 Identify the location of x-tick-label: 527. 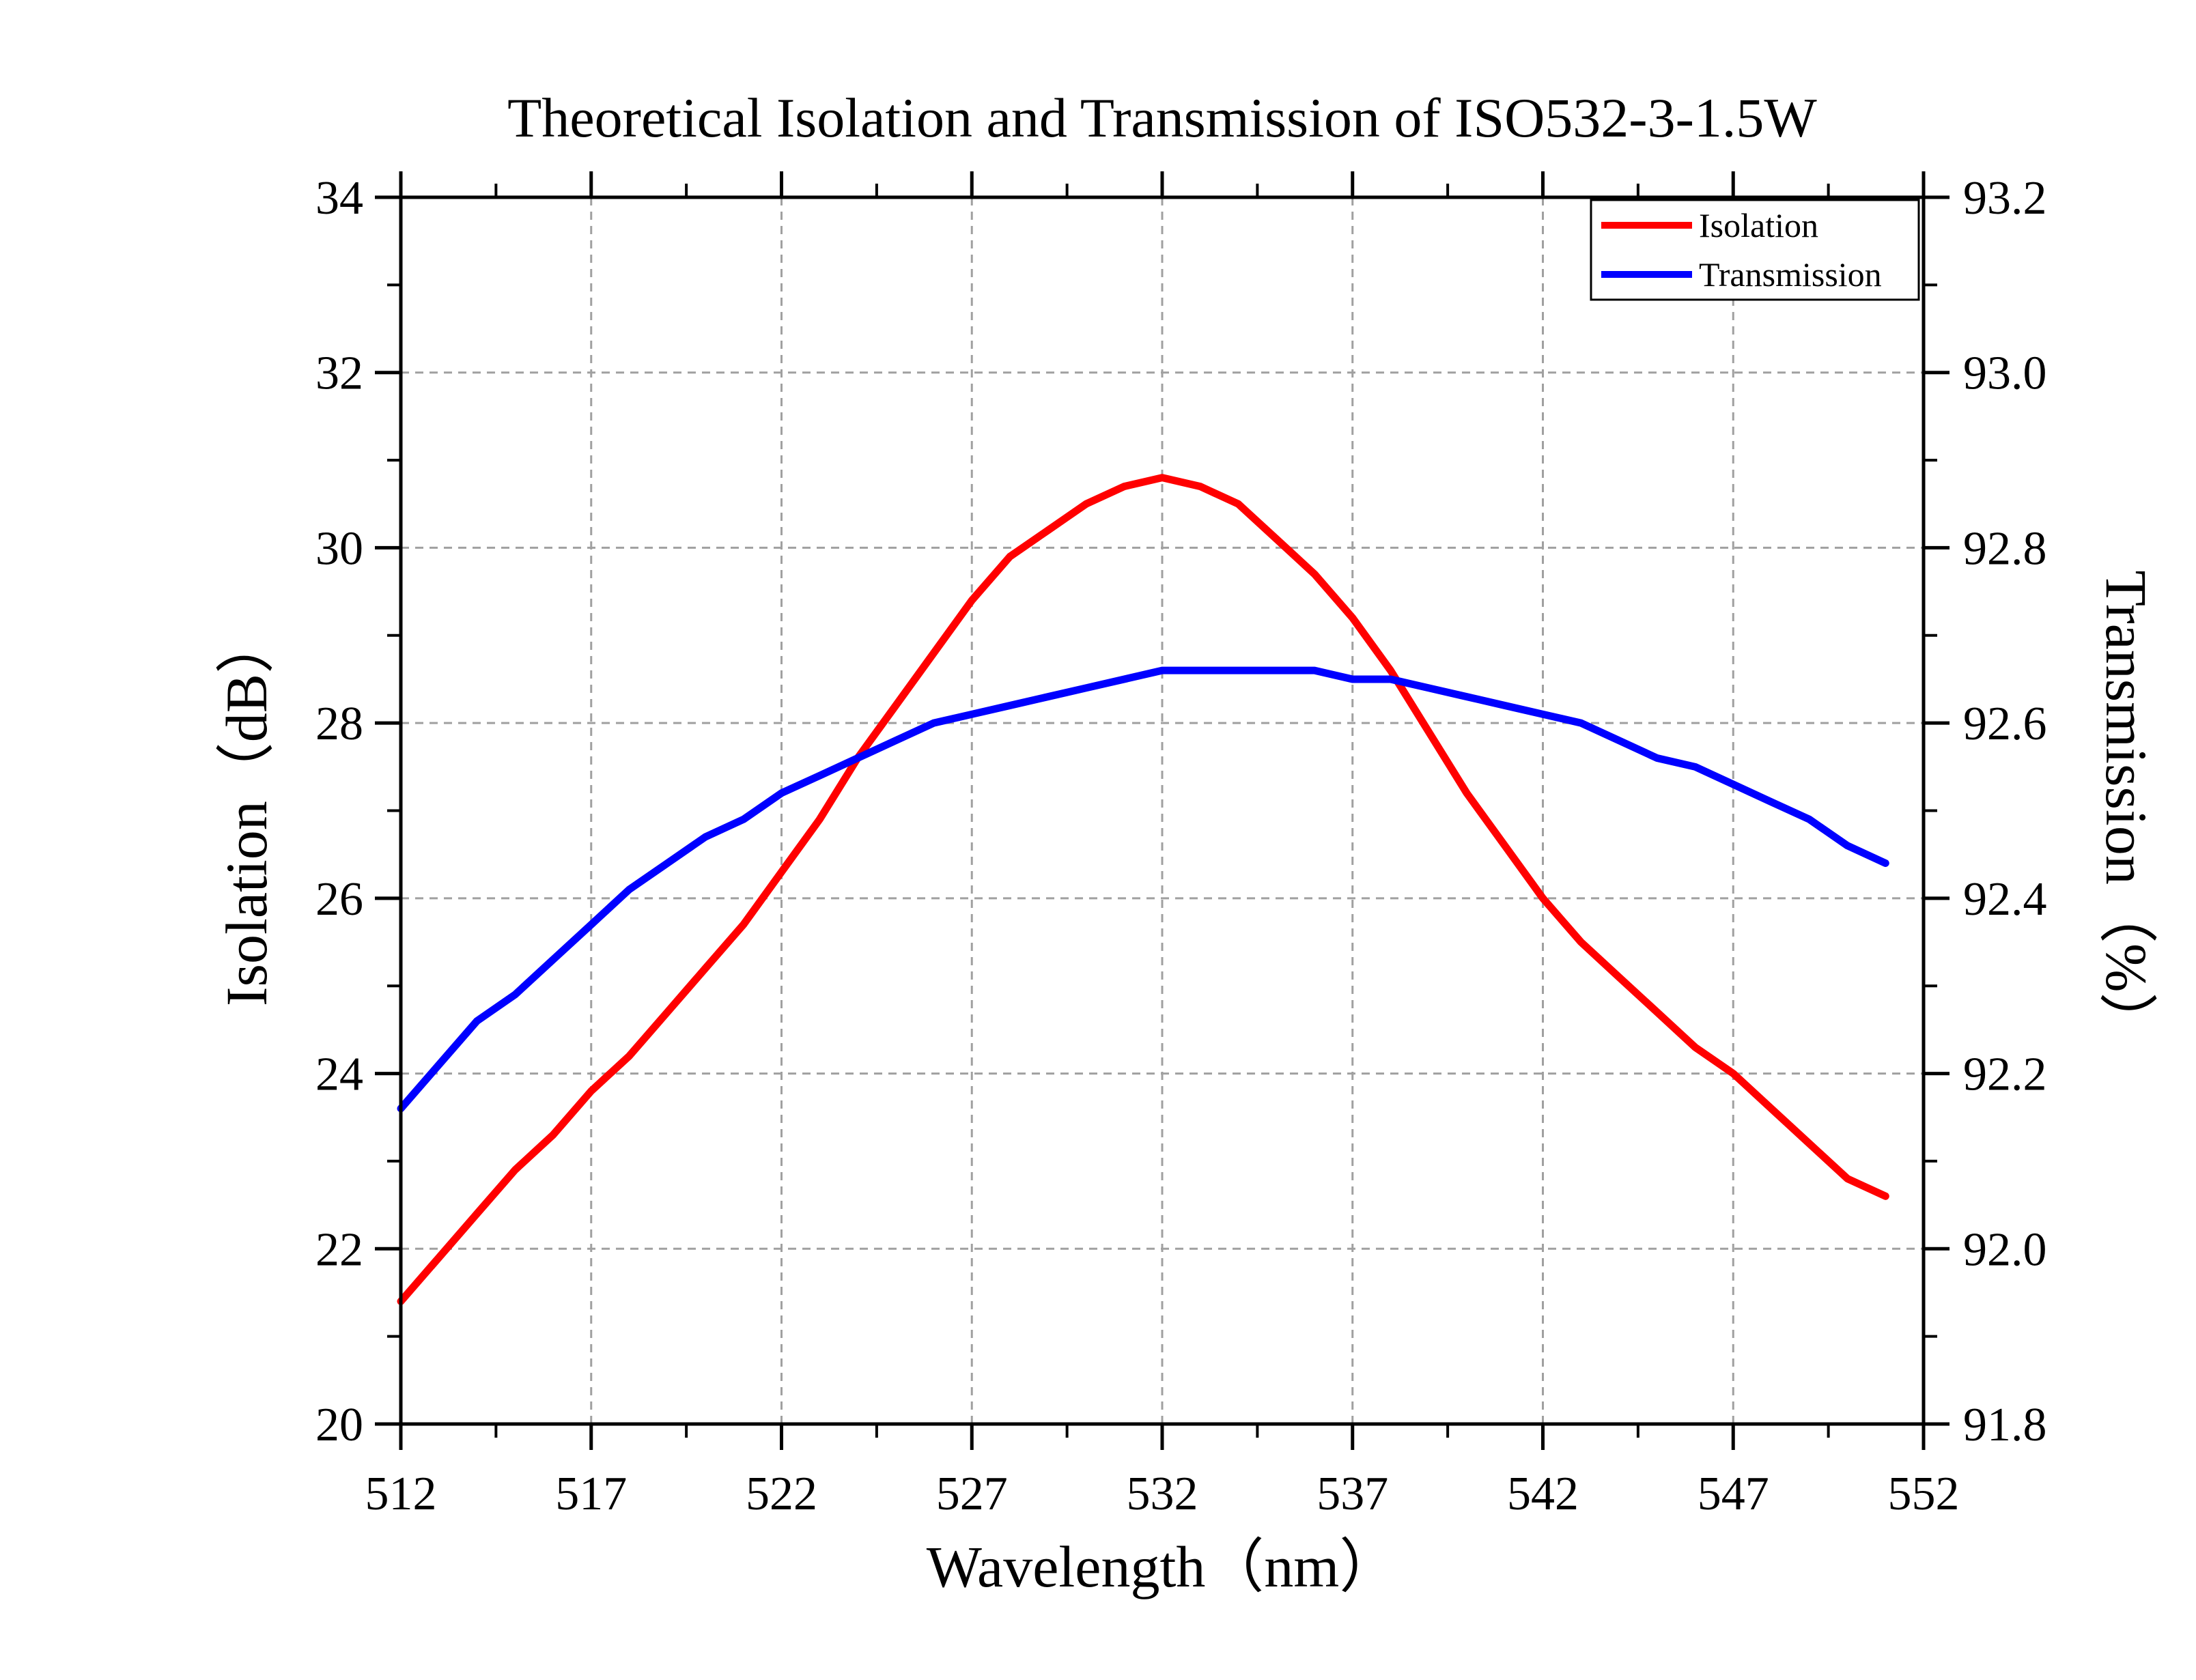
(972, 1494).